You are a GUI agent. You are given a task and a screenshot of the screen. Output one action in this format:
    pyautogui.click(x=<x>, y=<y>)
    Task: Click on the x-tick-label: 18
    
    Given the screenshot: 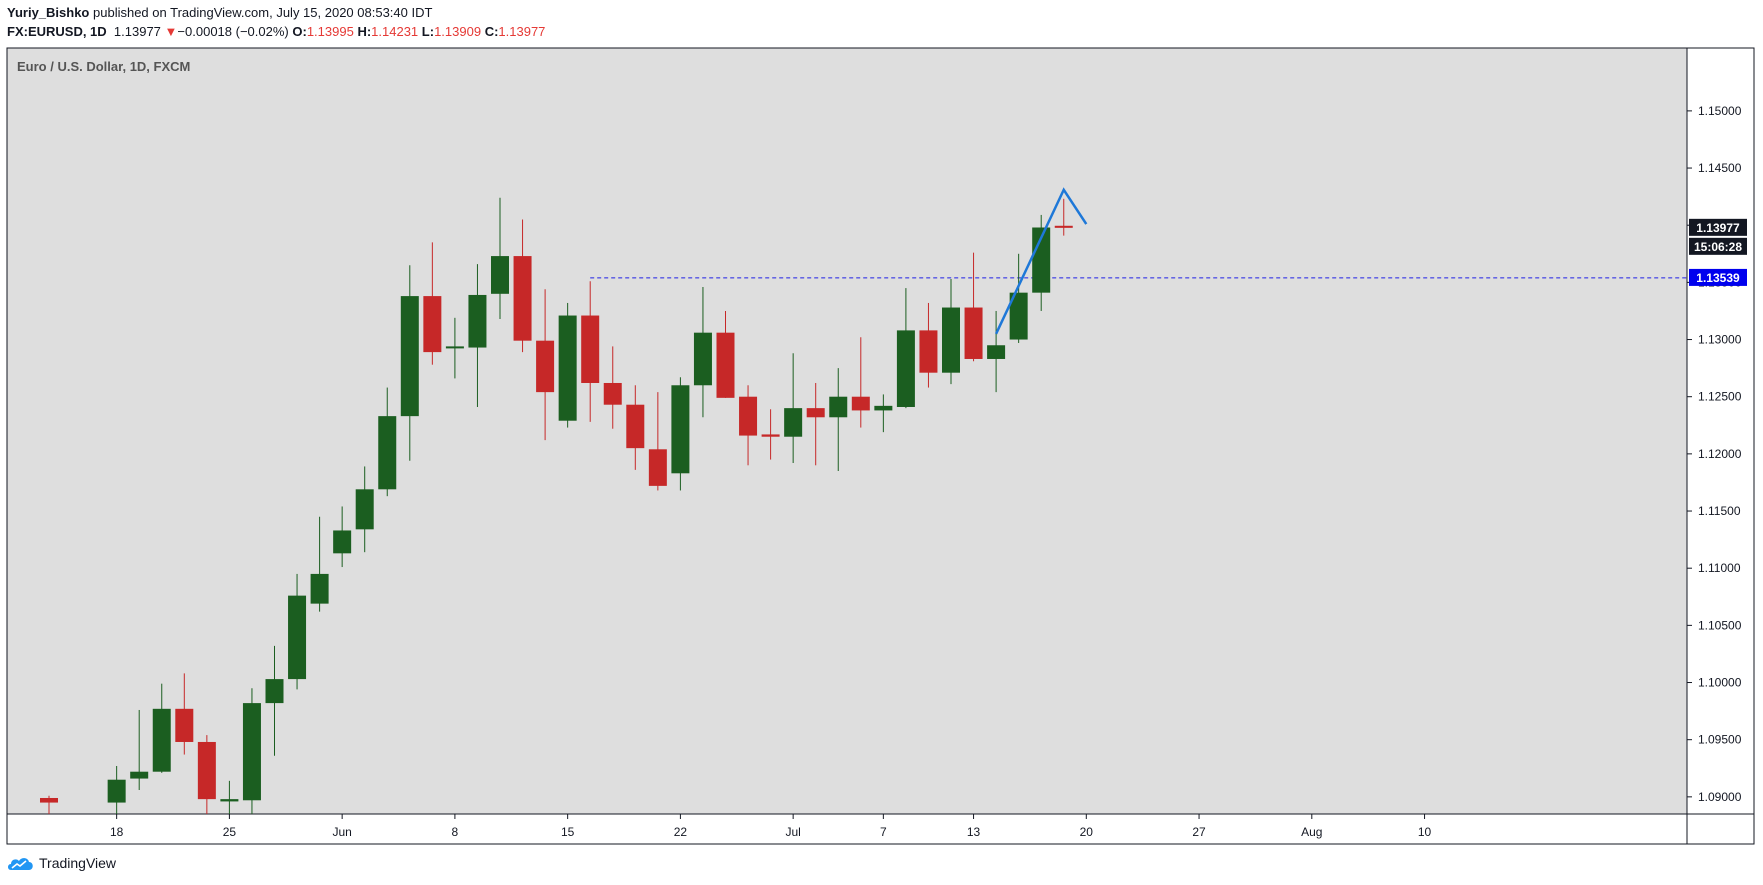 What is the action you would take?
    pyautogui.click(x=117, y=832)
    